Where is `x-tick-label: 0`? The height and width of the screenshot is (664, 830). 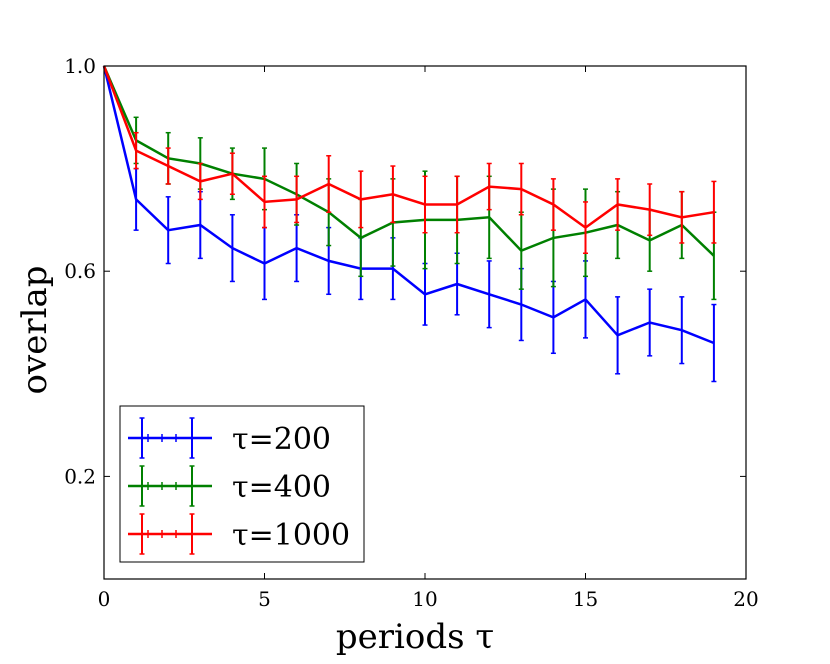
x-tick-label: 0 is located at coordinates (104, 599).